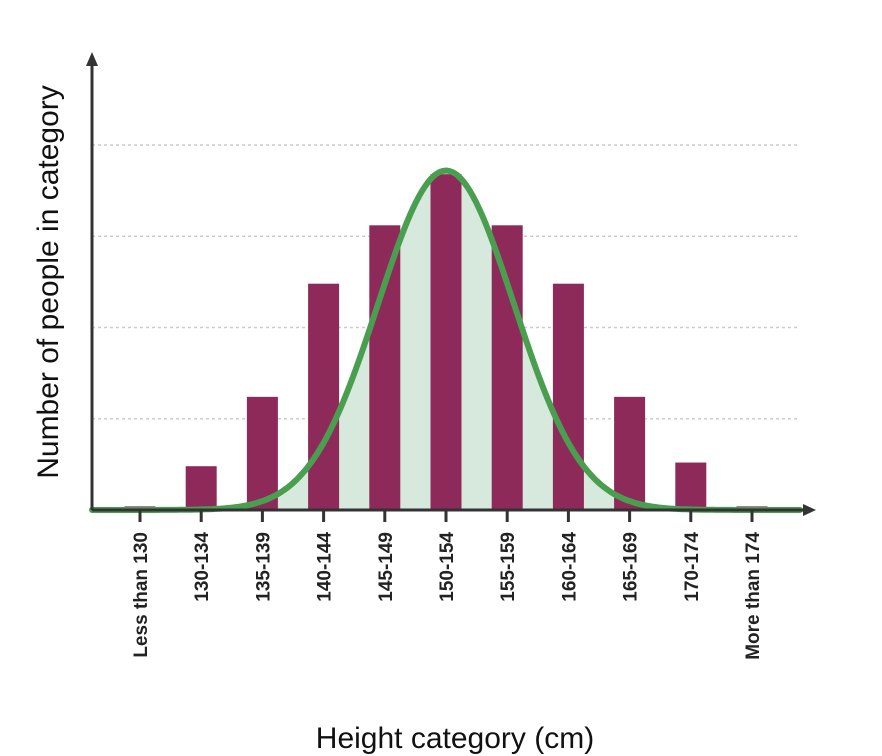 This screenshot has height=756, width=882. I want to click on x-tick-label: 160-164, so click(569, 567).